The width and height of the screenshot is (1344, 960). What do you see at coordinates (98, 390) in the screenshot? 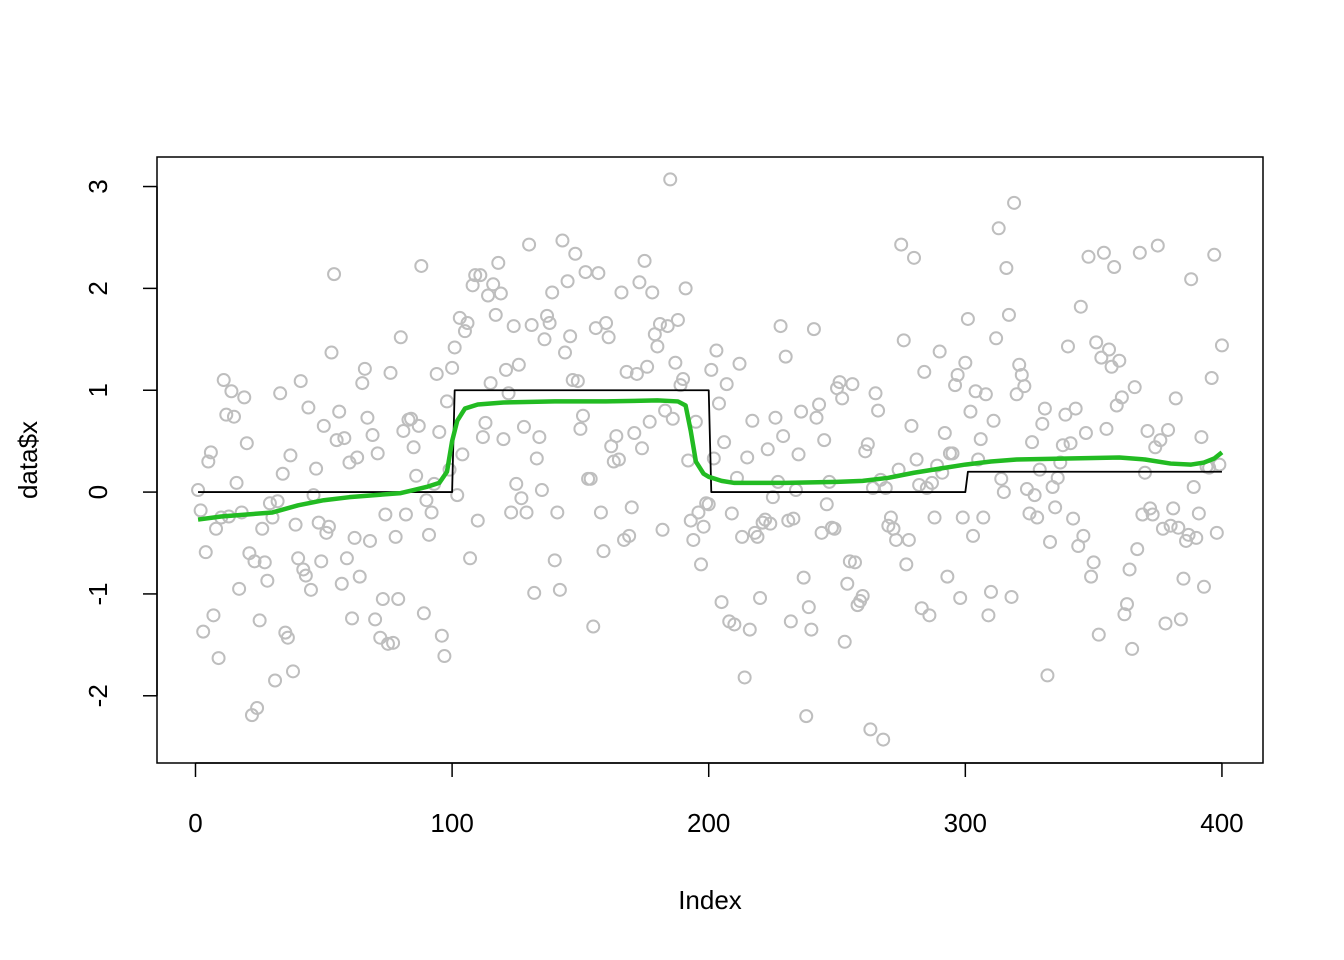
I see `y-tick-label: 1` at bounding box center [98, 390].